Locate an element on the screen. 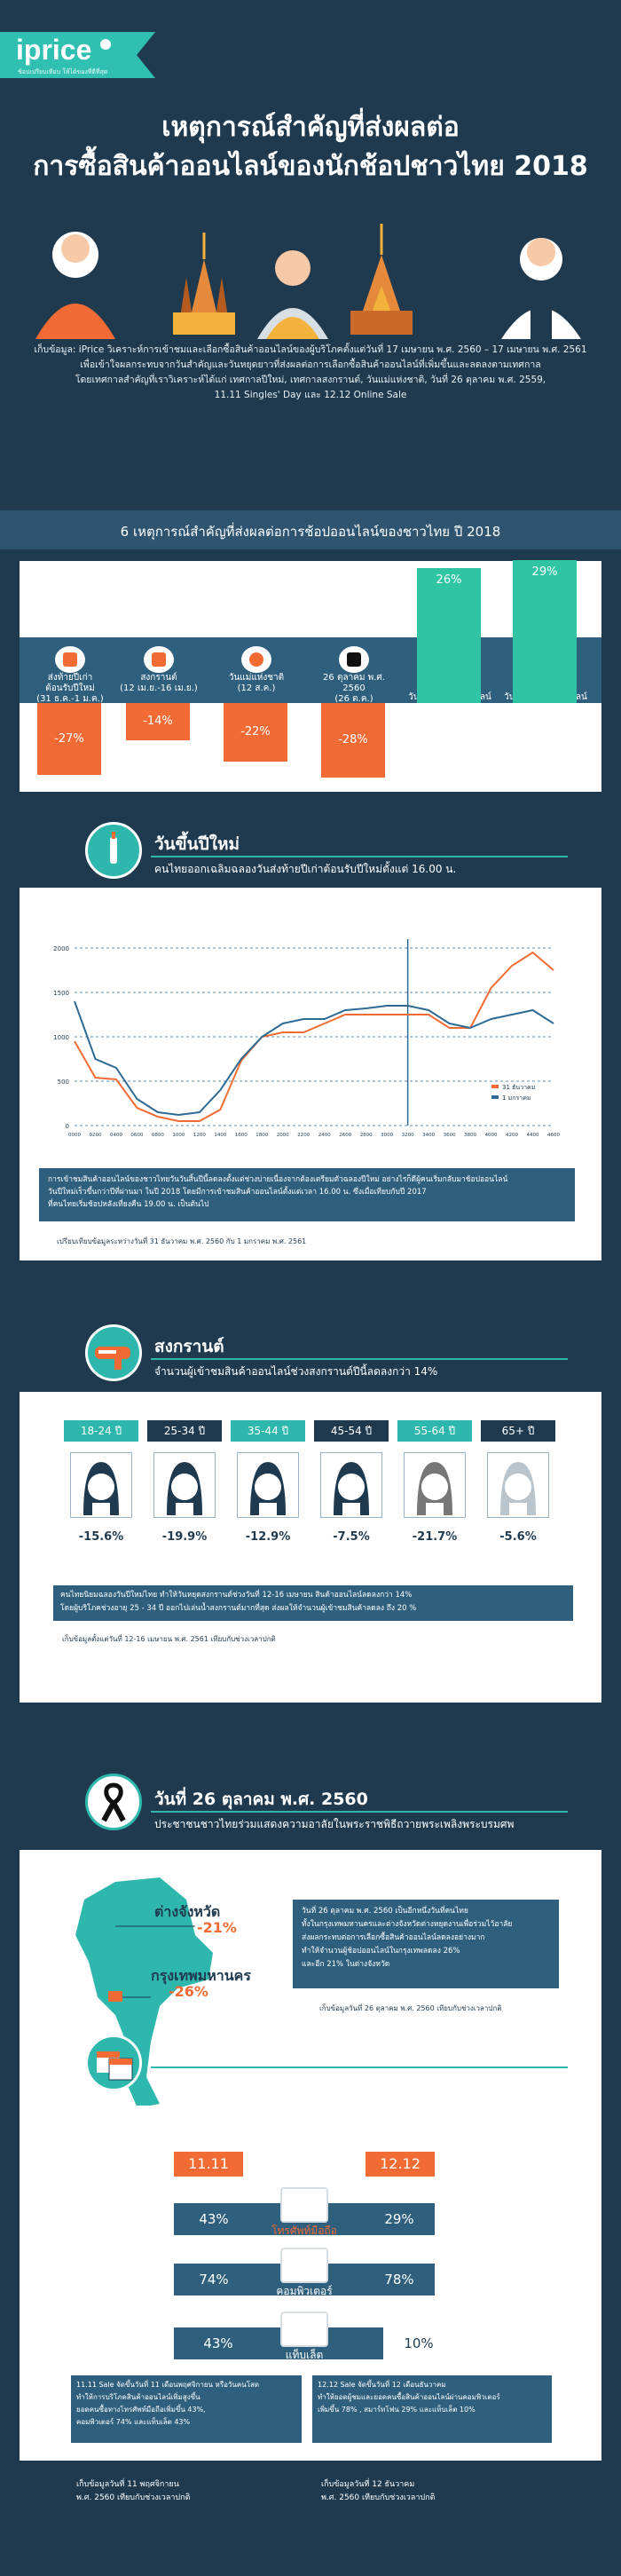  champagne-icon is located at coordinates (113, 850).